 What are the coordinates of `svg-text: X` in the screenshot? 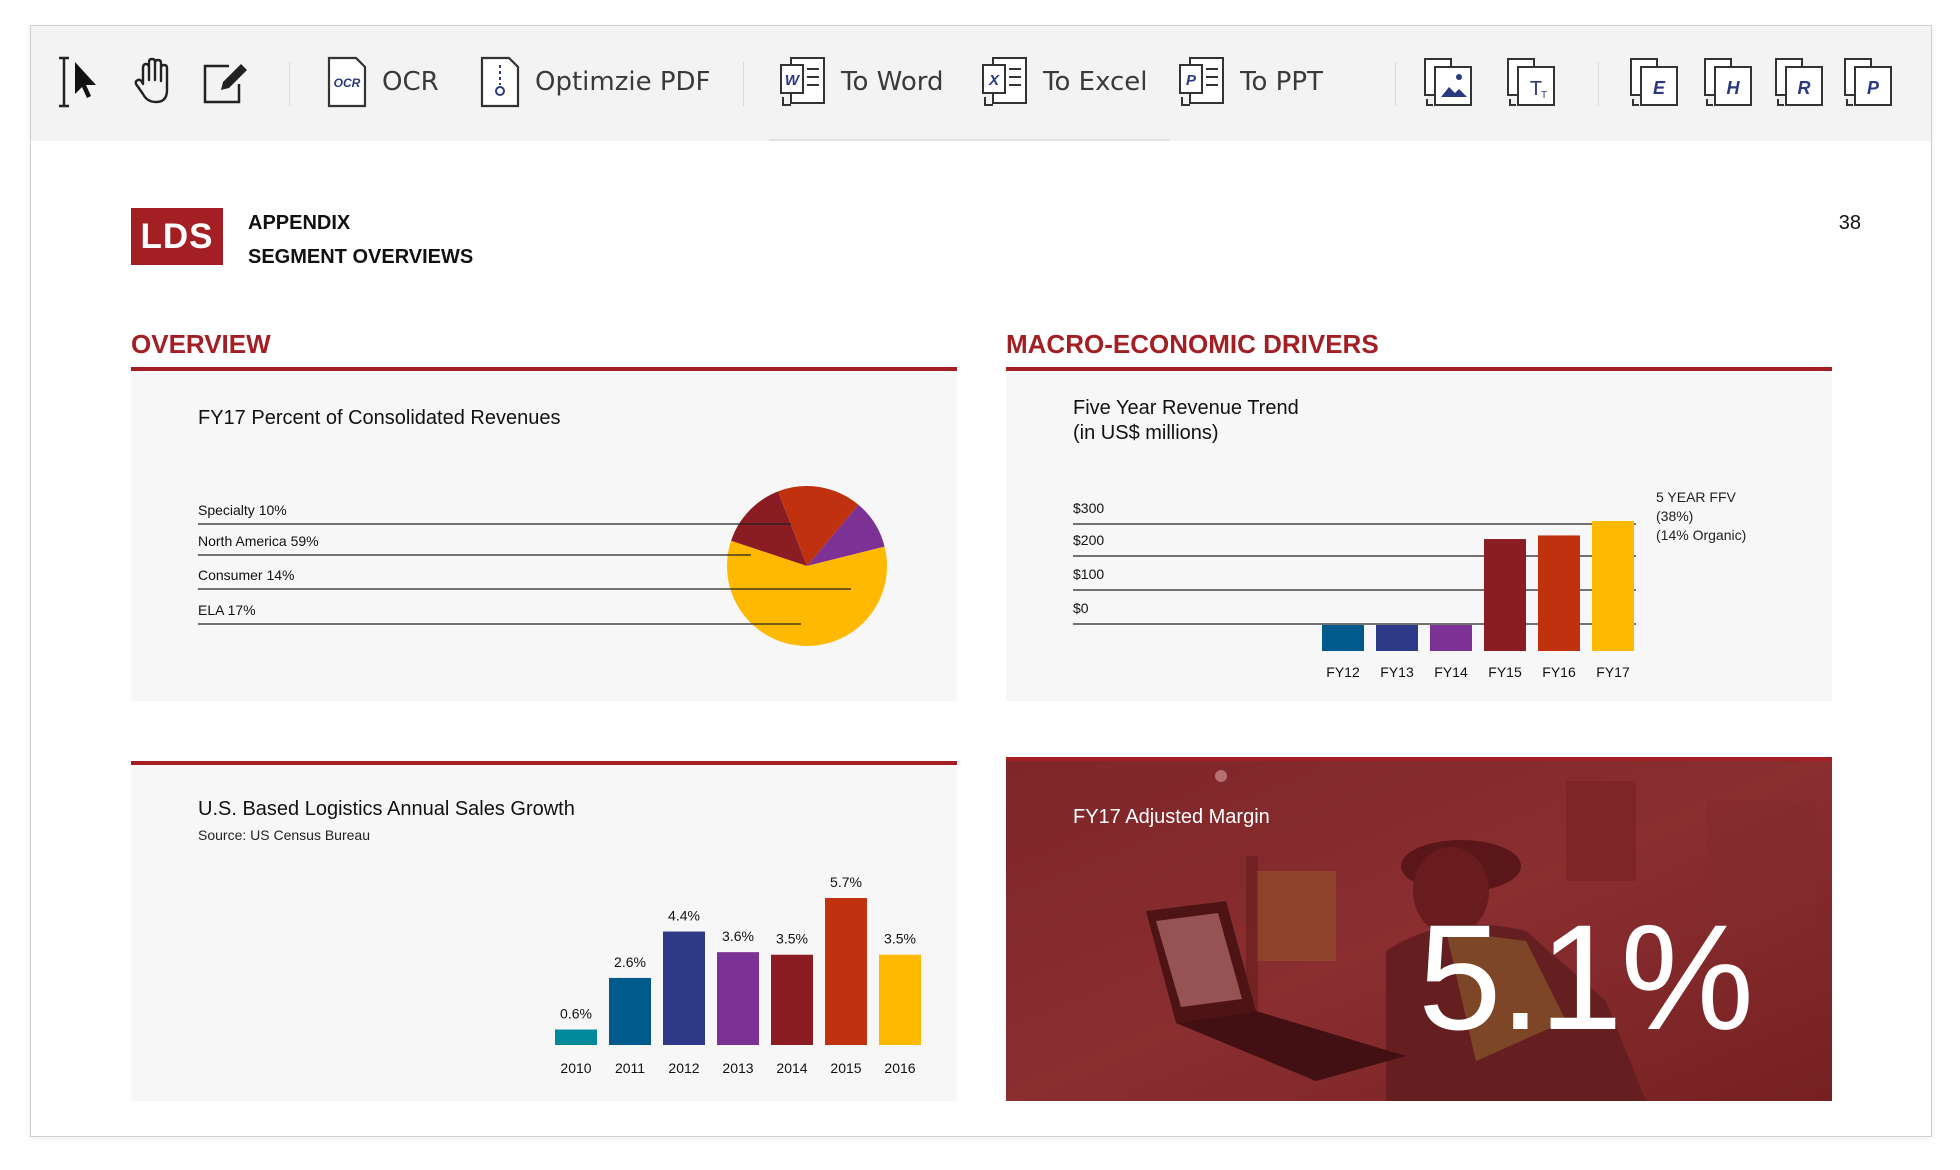 It's located at (994, 80).